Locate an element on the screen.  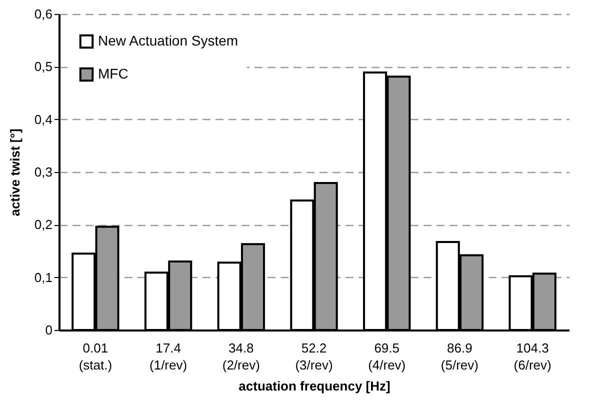
y-tick-label: 0,6 is located at coordinates (43, 14).